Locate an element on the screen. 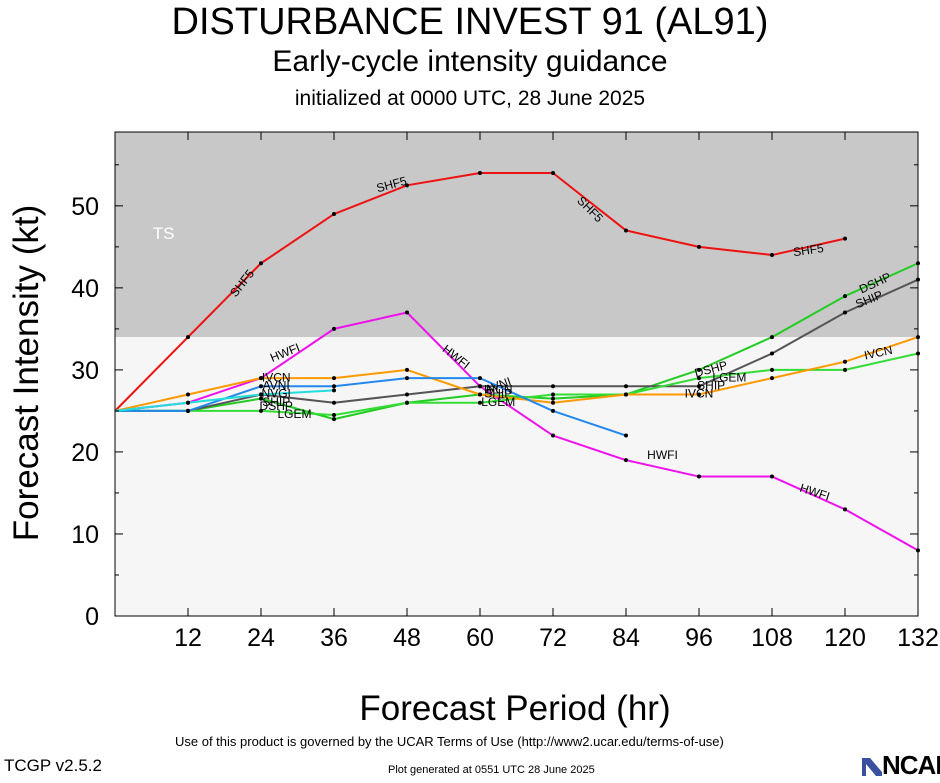  version-label: TCGP v2.5.2 is located at coordinates (53, 765).